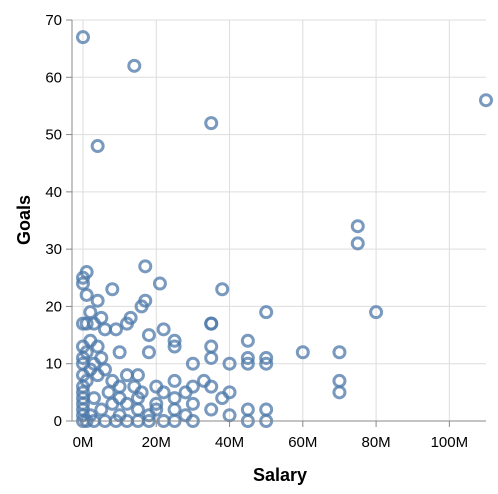 This screenshot has width=498, height=494. I want to click on y-tick-label: 60, so click(53, 77).